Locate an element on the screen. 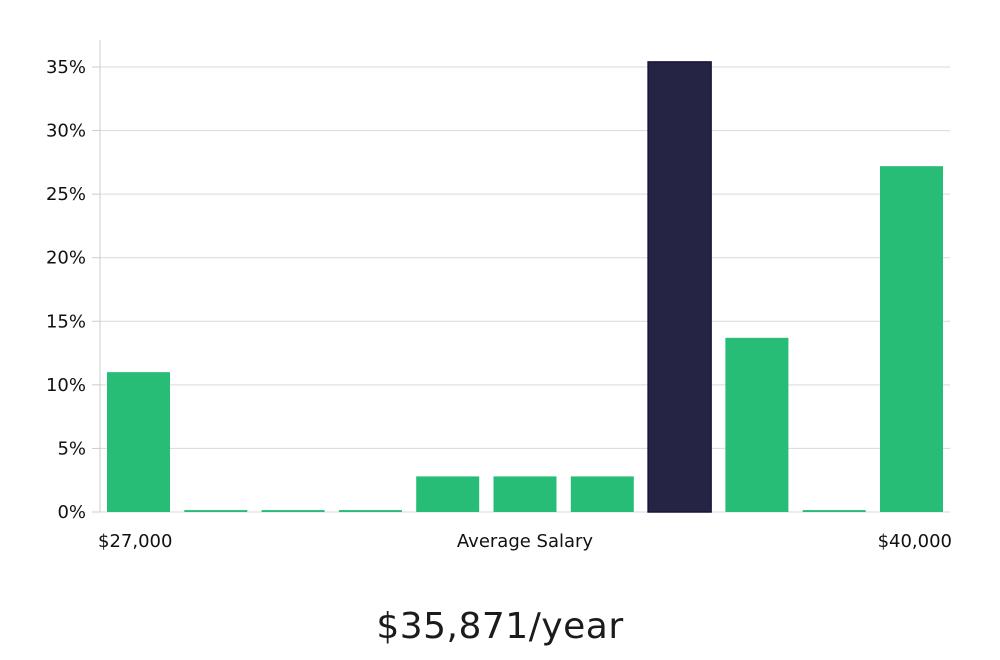 This screenshot has height=660, width=1000. average-salary-headline: $35,871/year is located at coordinates (500, 626).